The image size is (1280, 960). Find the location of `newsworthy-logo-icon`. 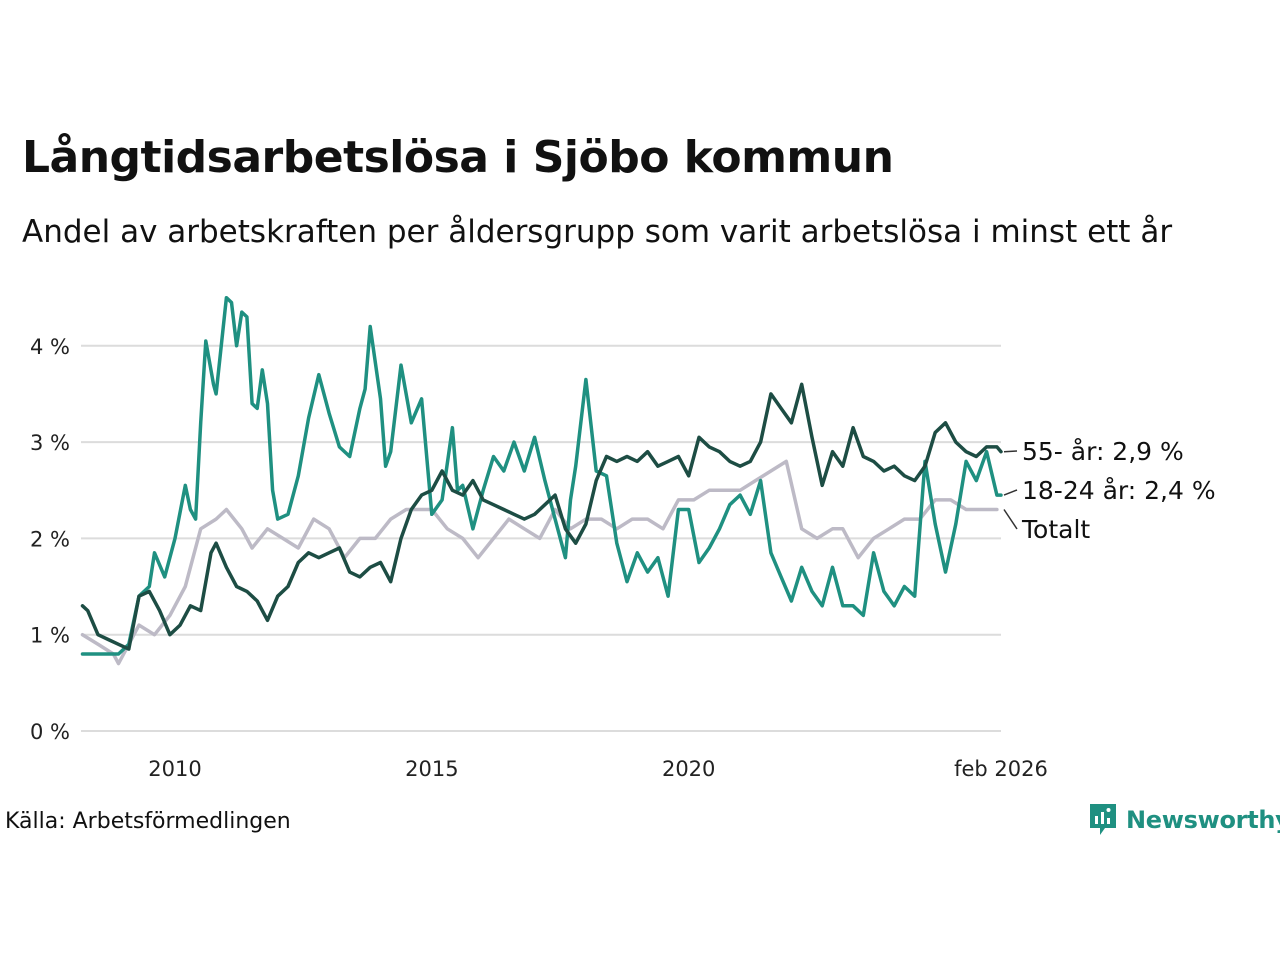

newsworthy-logo-icon is located at coordinates (1103, 819).